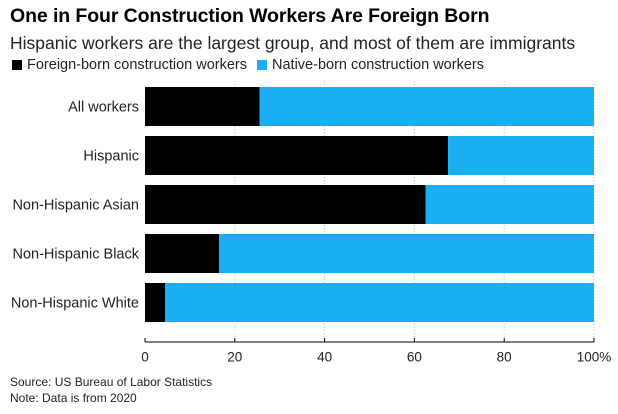 This screenshot has width=618, height=414. What do you see at coordinates (111, 157) in the screenshot?
I see `category-label: Hispanic` at bounding box center [111, 157].